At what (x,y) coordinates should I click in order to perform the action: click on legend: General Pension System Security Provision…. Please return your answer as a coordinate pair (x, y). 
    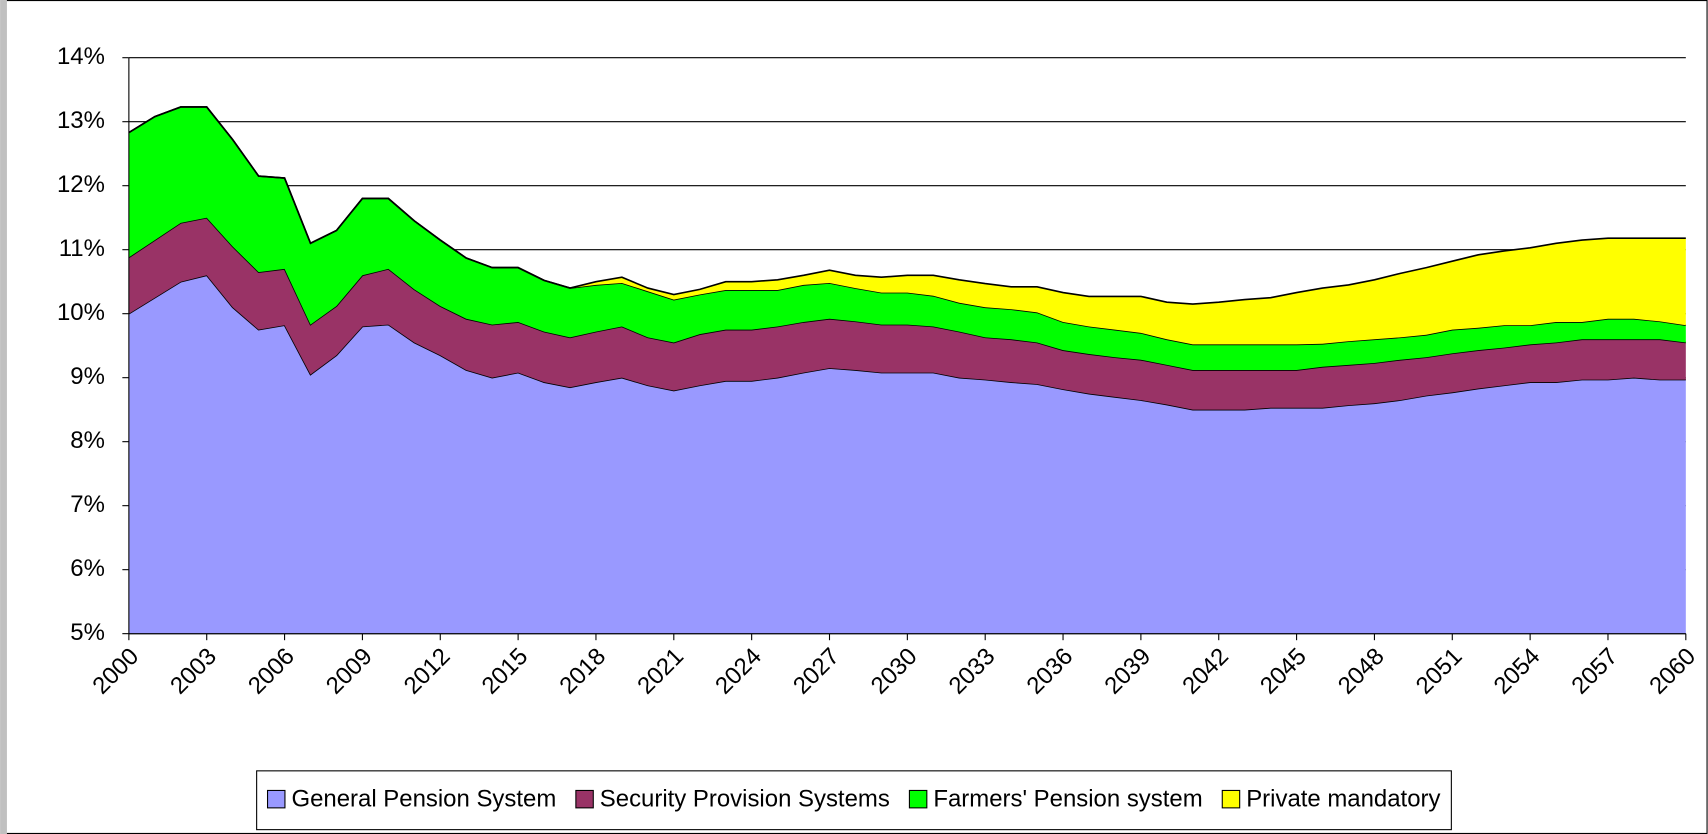
    Looking at the image, I should click on (854, 800).